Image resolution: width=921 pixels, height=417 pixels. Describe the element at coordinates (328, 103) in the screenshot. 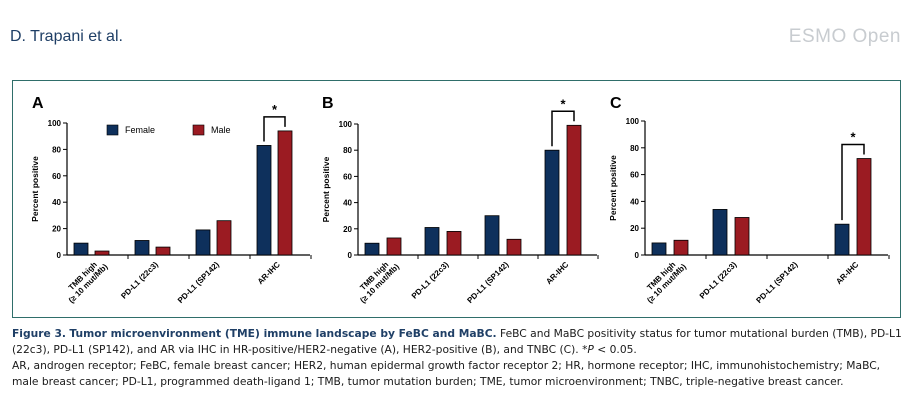

I see `panel-b-letter: B` at that location.